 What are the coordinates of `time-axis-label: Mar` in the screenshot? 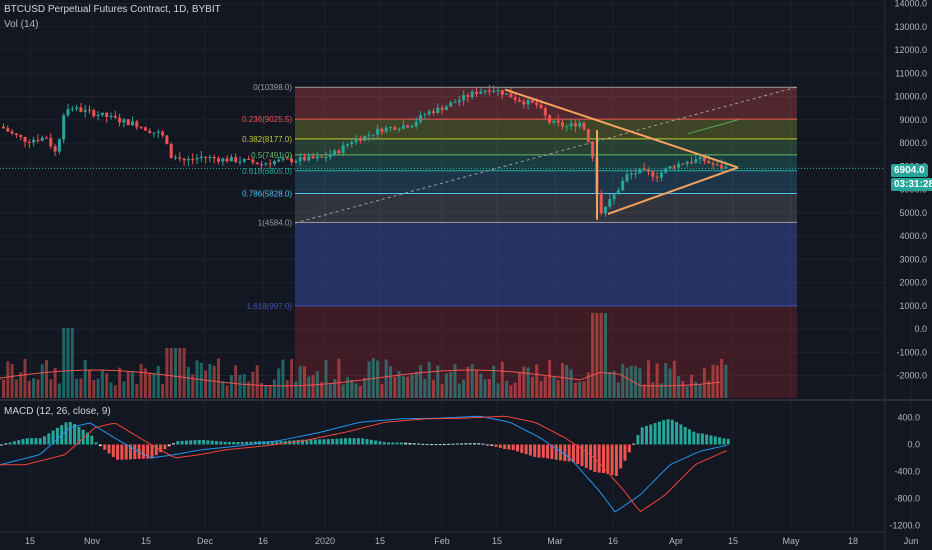 It's located at (555, 541).